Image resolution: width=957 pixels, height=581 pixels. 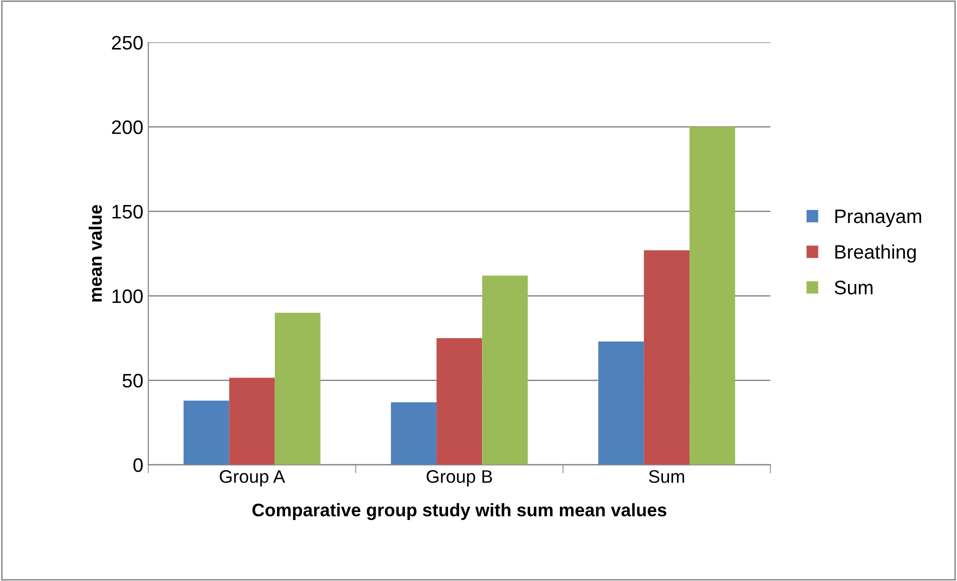 I want to click on y-tick-label: 0, so click(x=138, y=465).